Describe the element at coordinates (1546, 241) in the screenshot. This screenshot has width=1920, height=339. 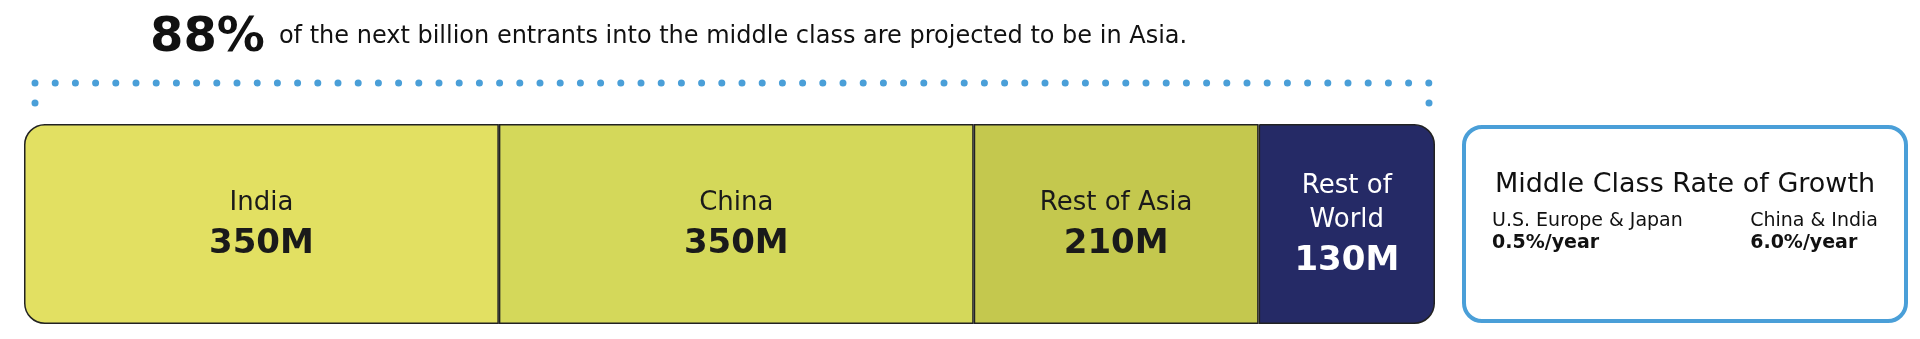
I see `text: 0.5%/year` at that location.